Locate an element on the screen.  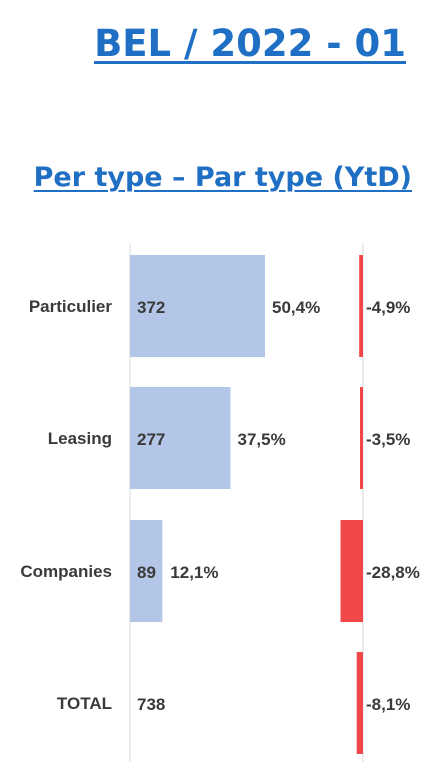
page-title: BEL / 2022 - 01 is located at coordinates (250, 43).